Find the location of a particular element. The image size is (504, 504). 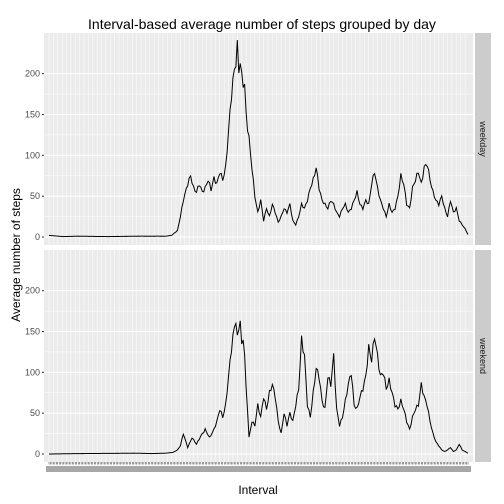

x-axis-ticks is located at coordinates (258, 467).